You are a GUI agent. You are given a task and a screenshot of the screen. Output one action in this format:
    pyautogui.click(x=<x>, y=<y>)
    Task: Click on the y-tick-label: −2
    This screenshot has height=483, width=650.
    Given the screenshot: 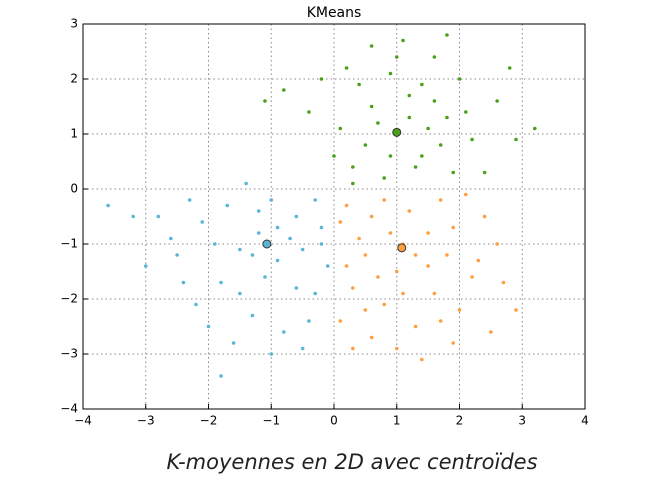 What is the action you would take?
    pyautogui.click(x=69, y=299)
    